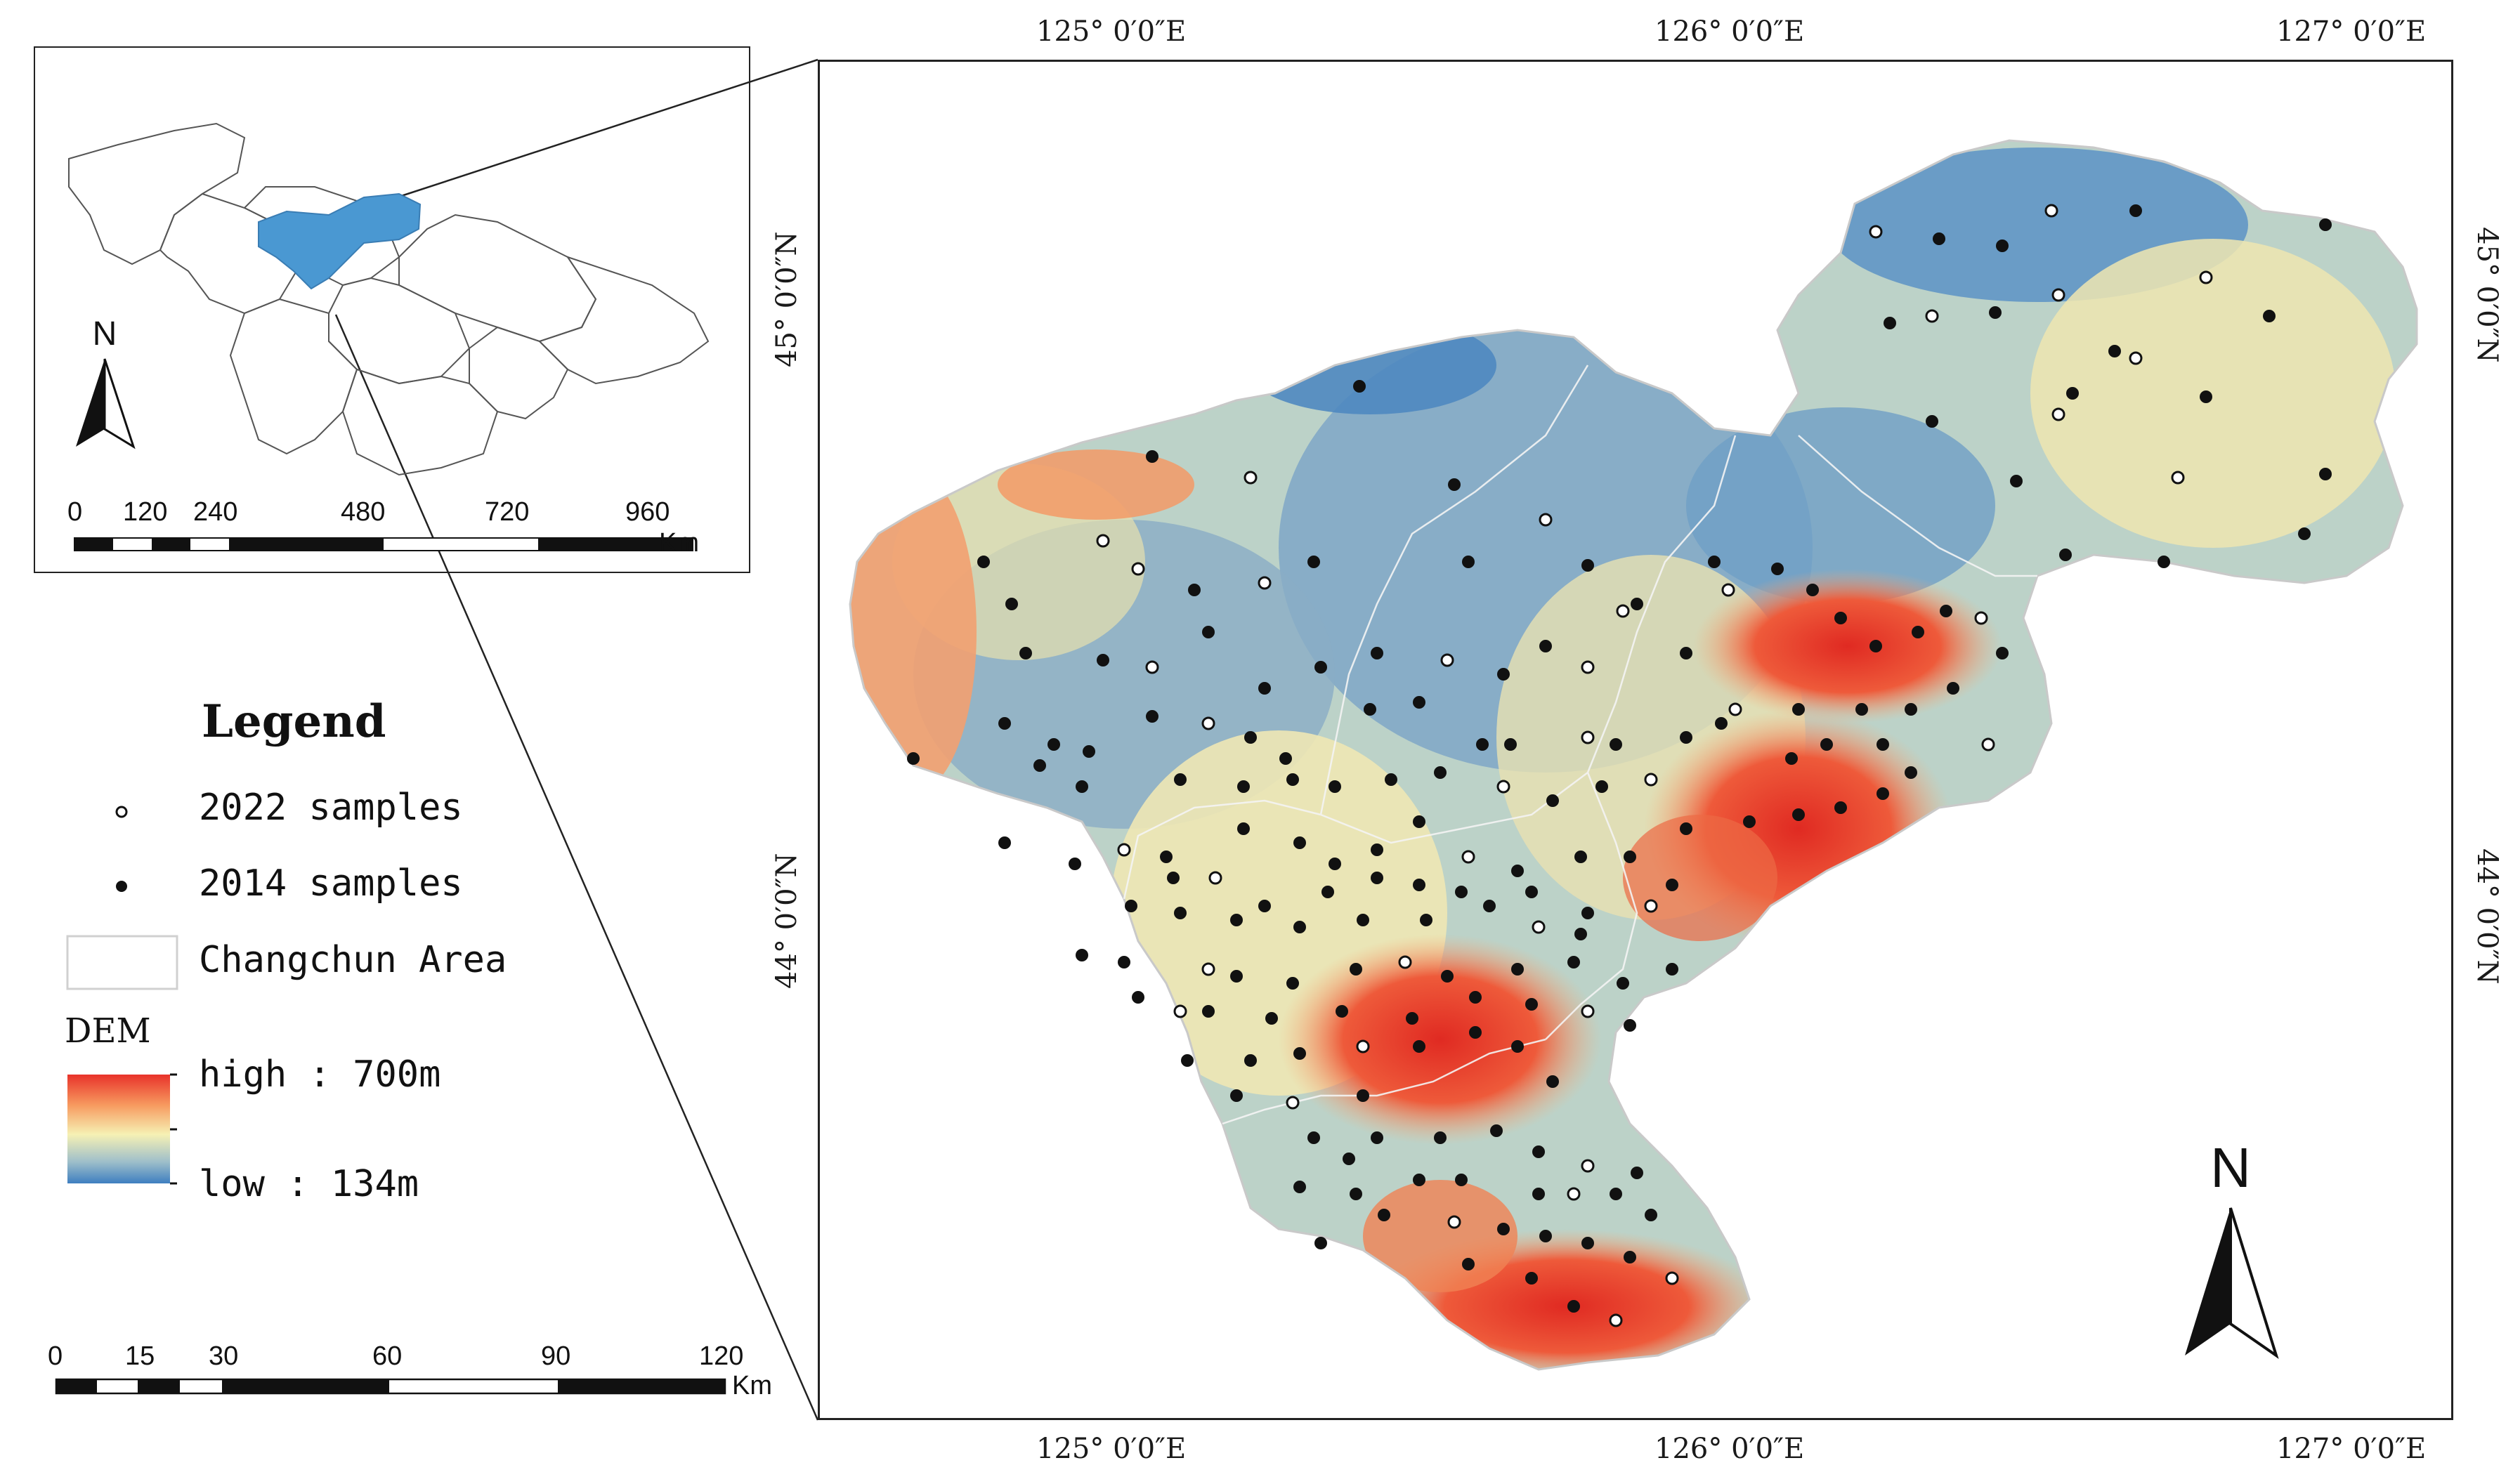 This screenshot has width=2513, height=1484. What do you see at coordinates (679, 543) in the screenshot?
I see `inset-scale-unit: Km` at bounding box center [679, 543].